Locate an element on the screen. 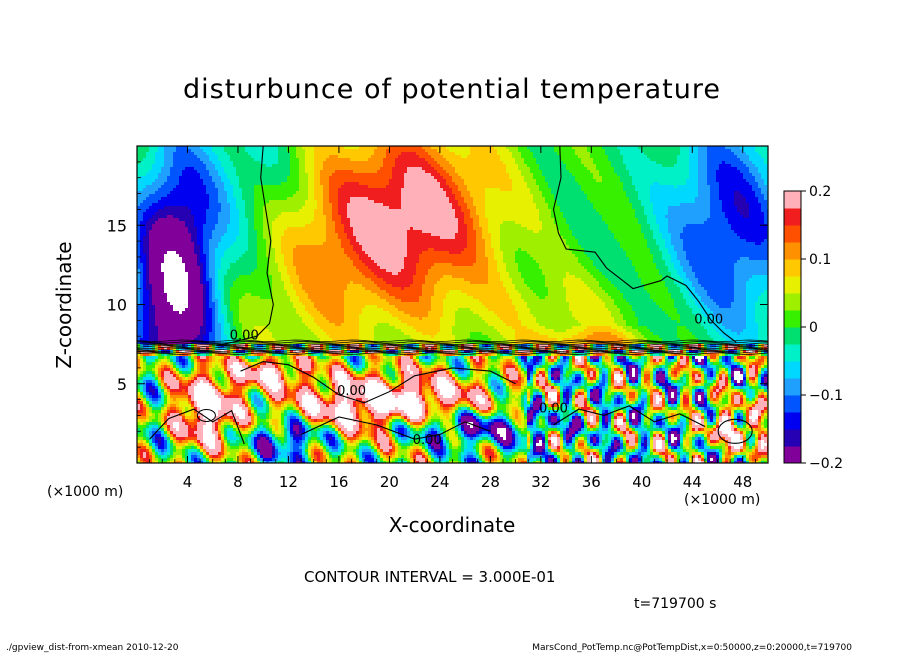 The width and height of the screenshot is (904, 654). y-tick-label: 15 is located at coordinates (117, 225).